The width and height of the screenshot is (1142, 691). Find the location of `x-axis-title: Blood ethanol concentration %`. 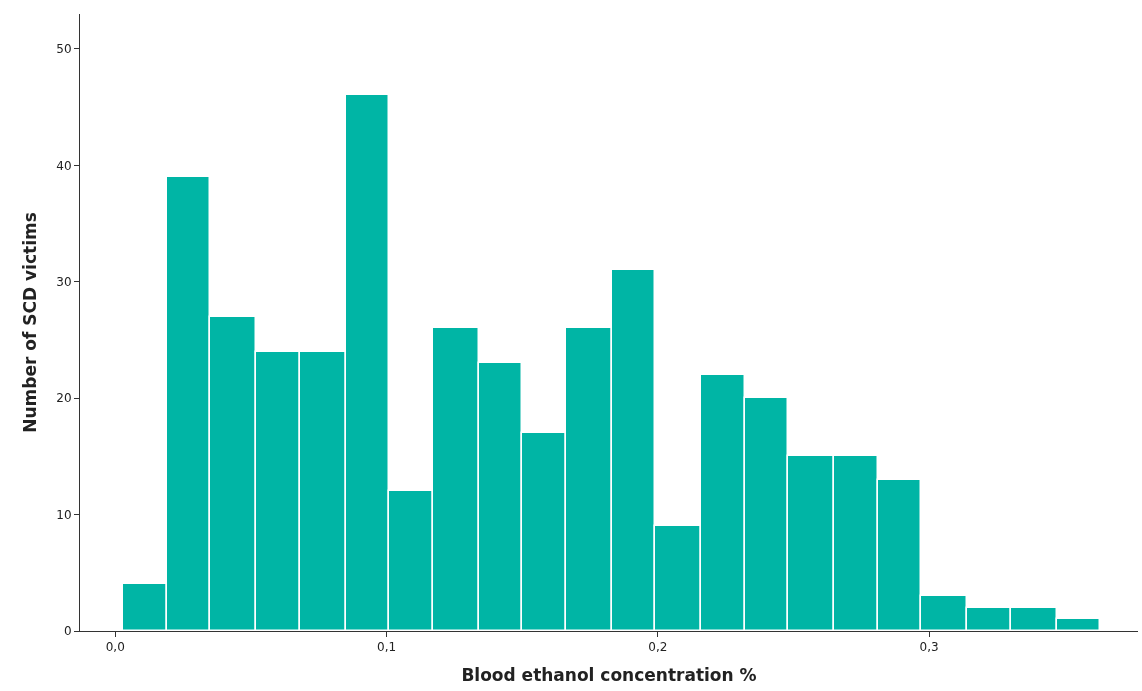

x-axis-title: Blood ethanol concentration % is located at coordinates (609, 674).